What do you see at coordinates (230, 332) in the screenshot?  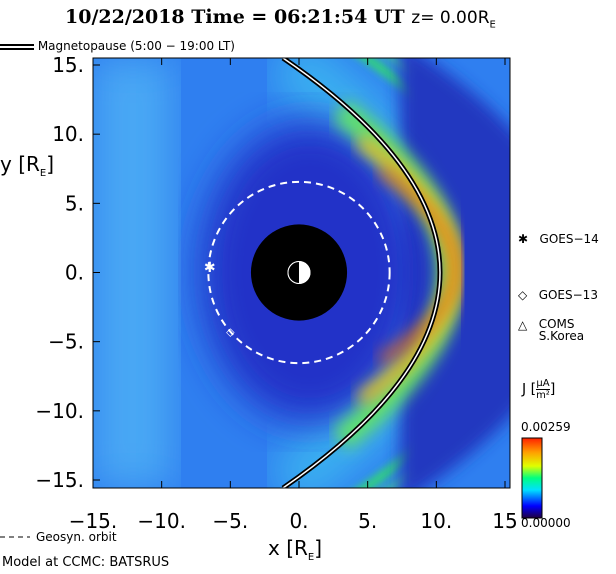 I see `satellite-marker: ◇` at bounding box center [230, 332].